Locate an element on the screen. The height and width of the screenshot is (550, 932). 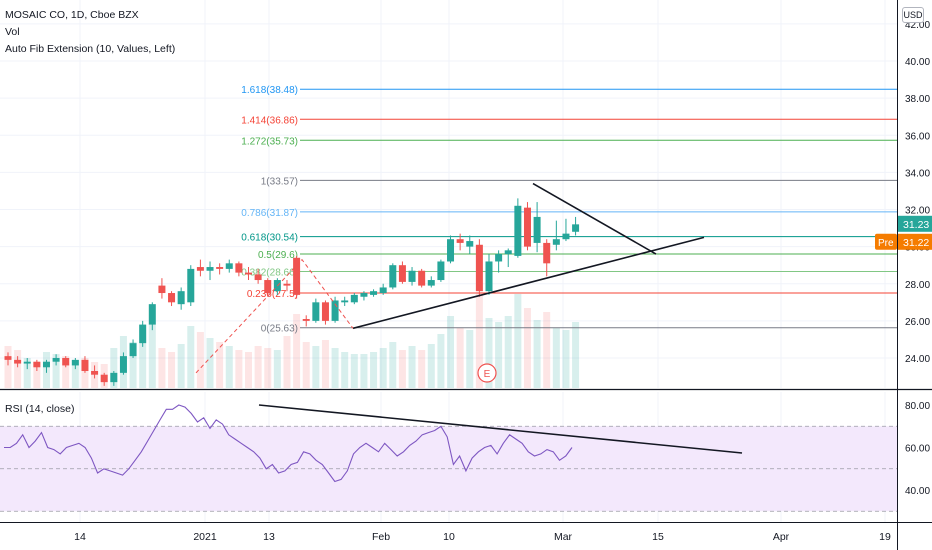
earnings-letter: E is located at coordinates (487, 374).